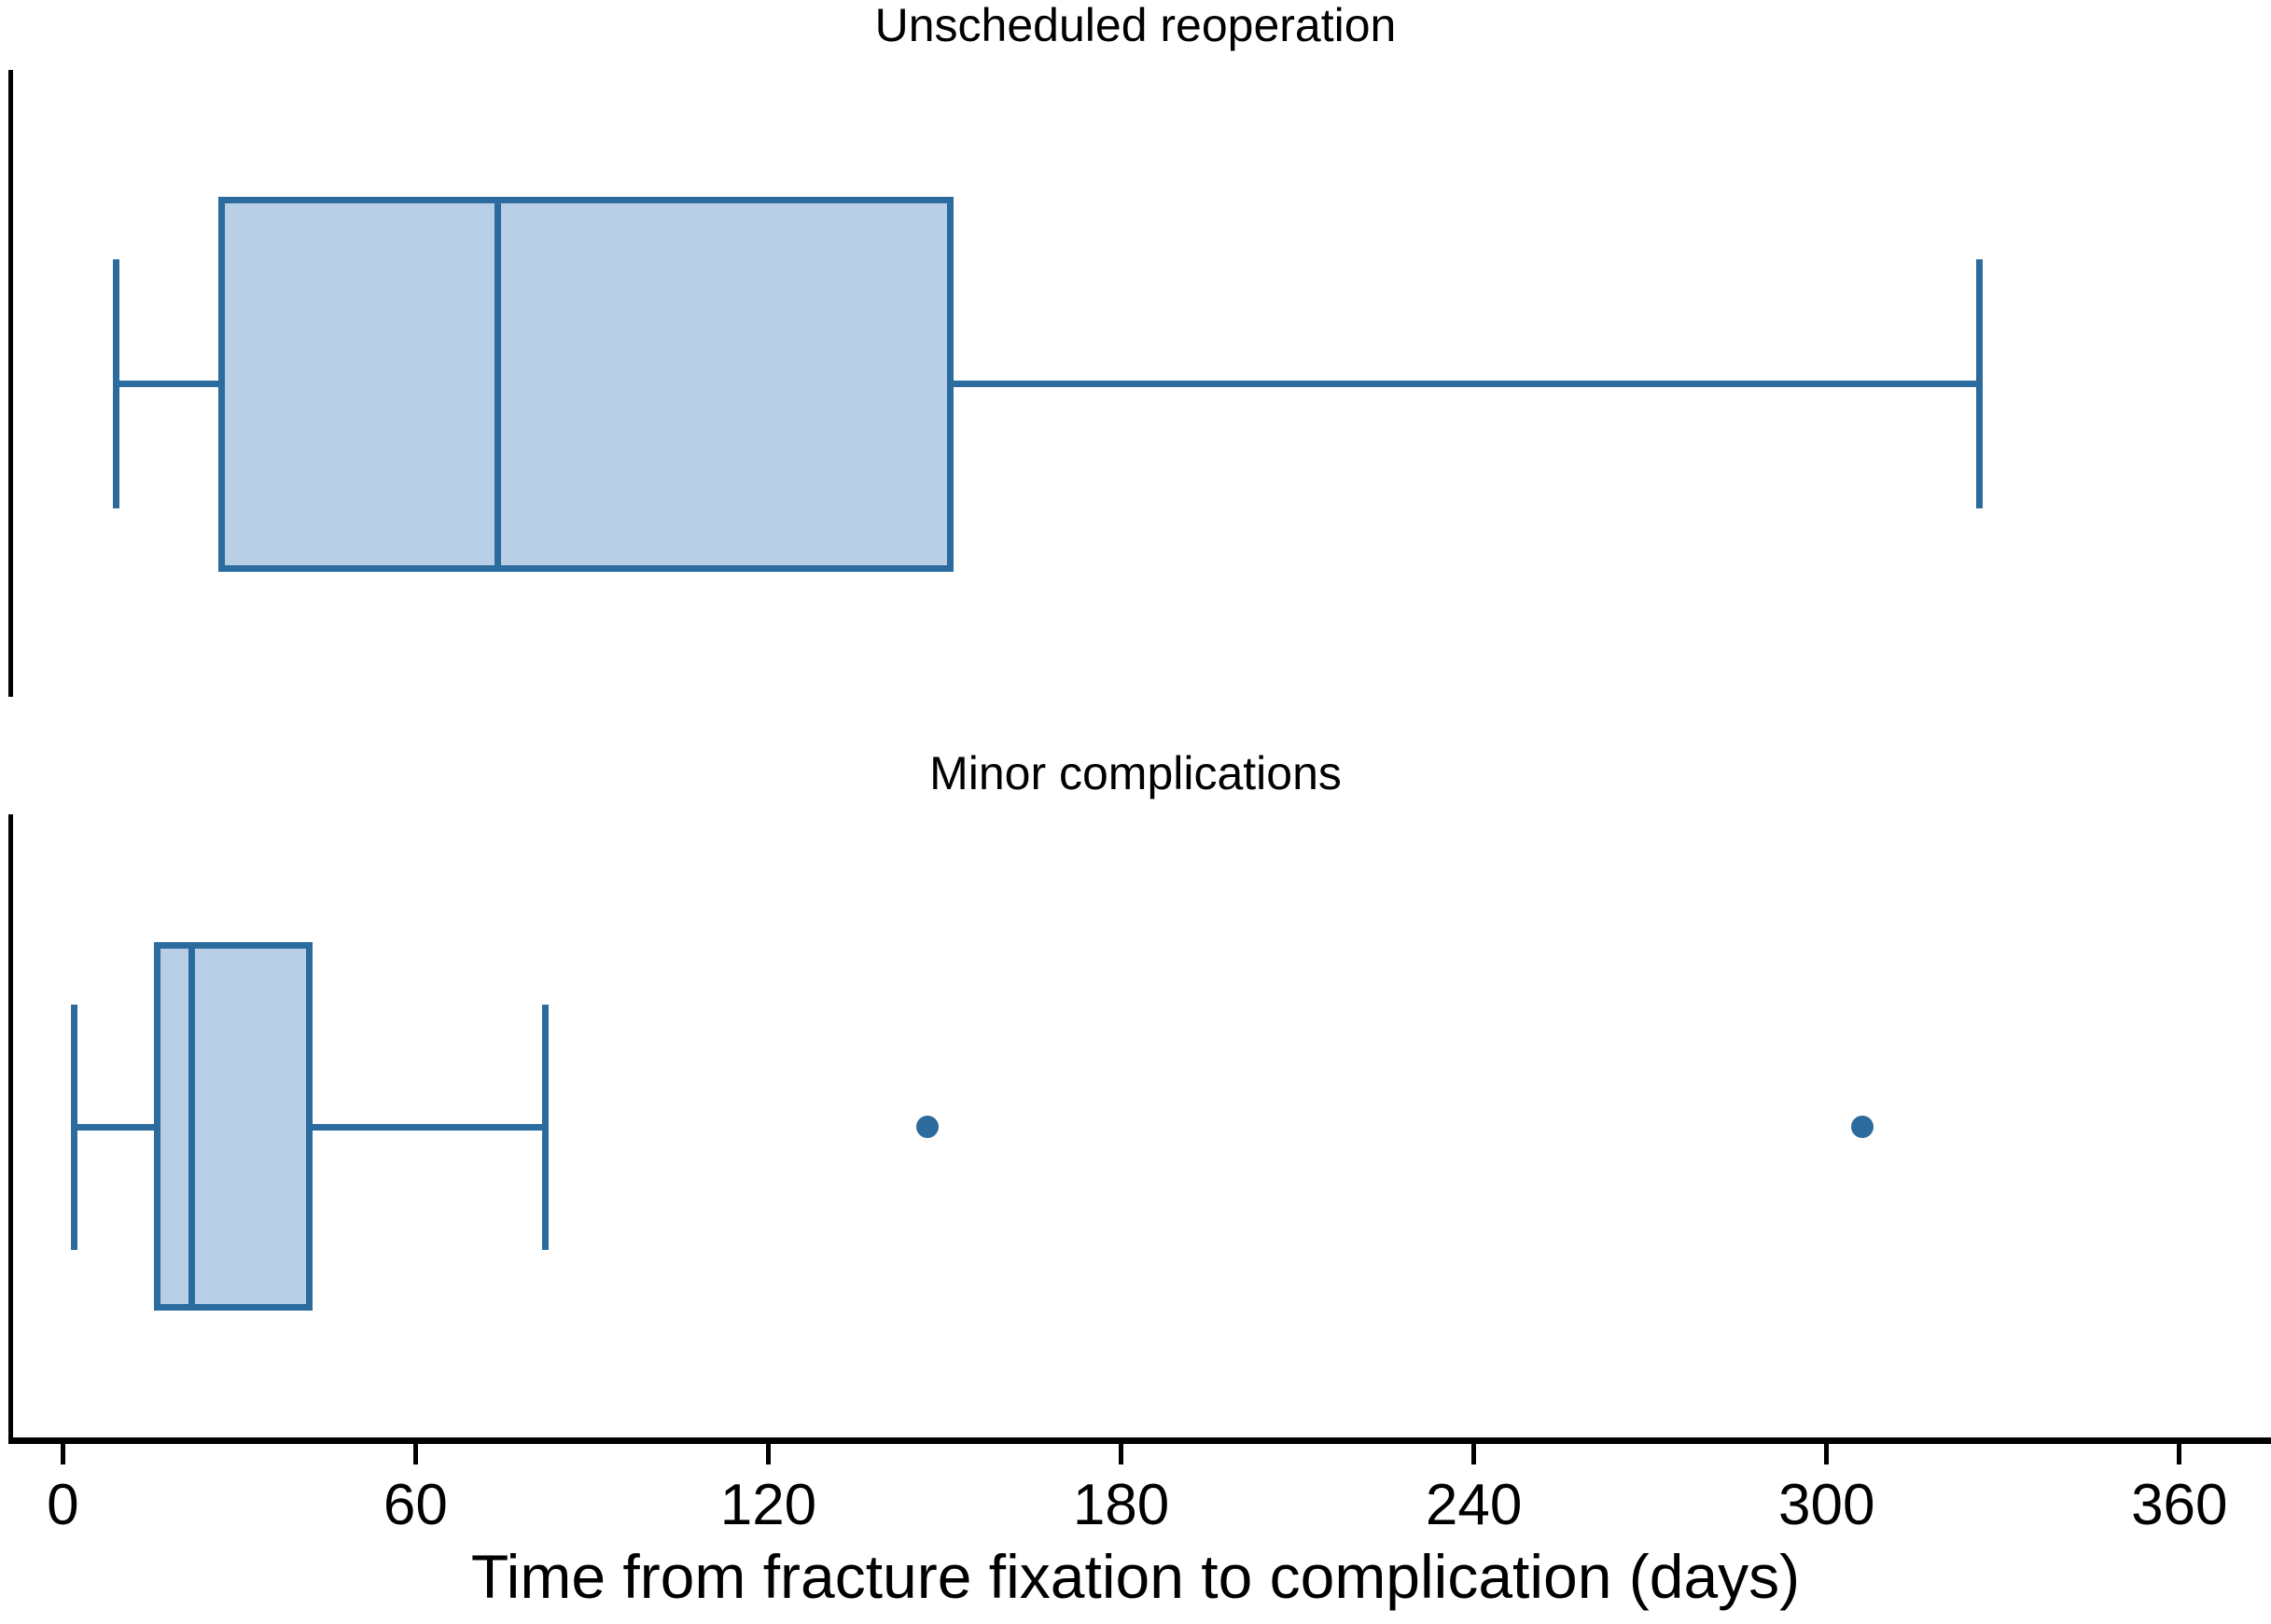 The image size is (2271, 1624). I want to click on subplot-title-unscheduled-reoperation: Unscheduled reoperation, so click(1136, 25).